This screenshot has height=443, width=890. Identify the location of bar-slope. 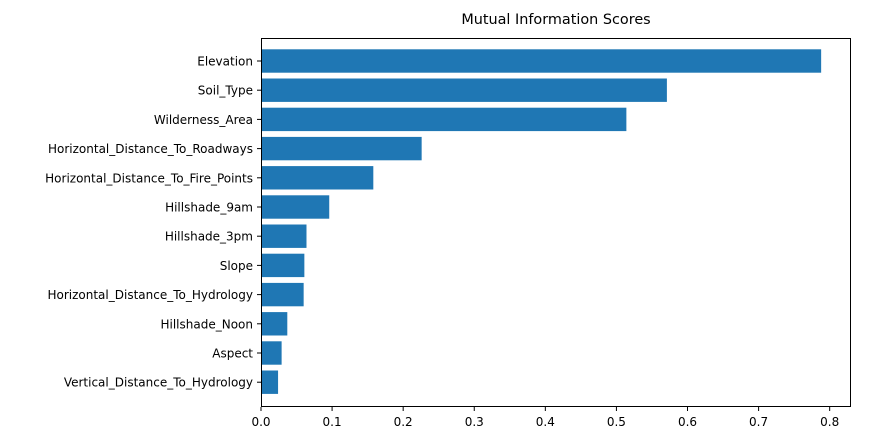
(283, 265).